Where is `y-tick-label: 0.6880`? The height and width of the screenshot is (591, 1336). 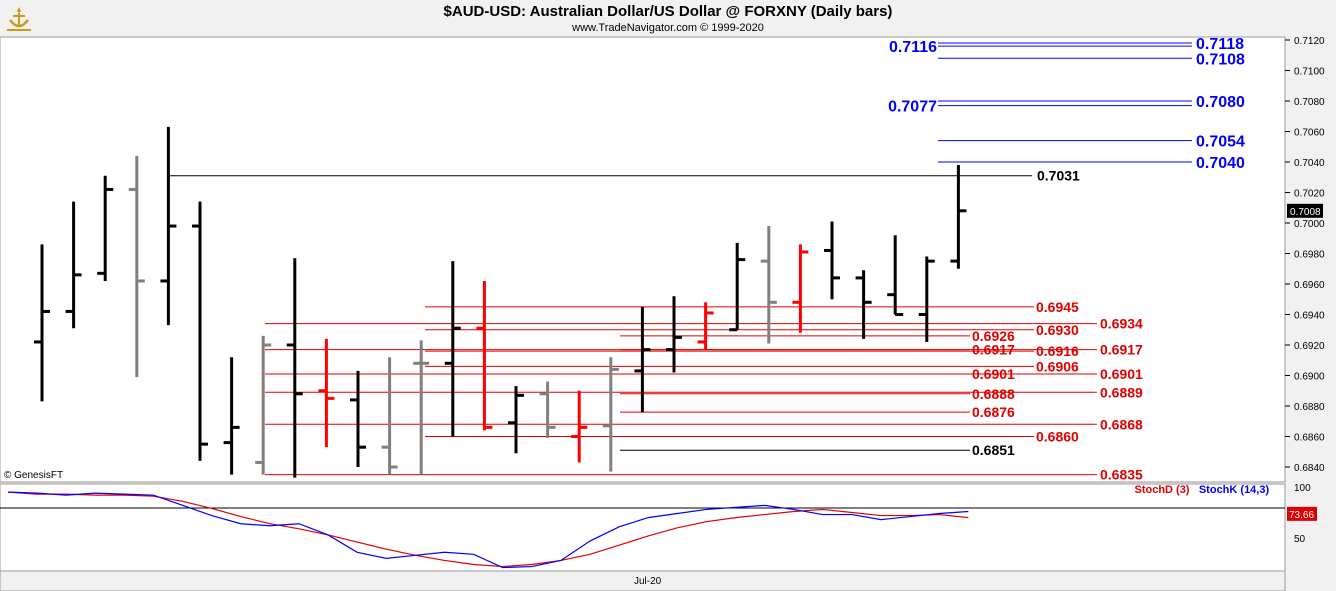
y-tick-label: 0.6880 is located at coordinates (1309, 407).